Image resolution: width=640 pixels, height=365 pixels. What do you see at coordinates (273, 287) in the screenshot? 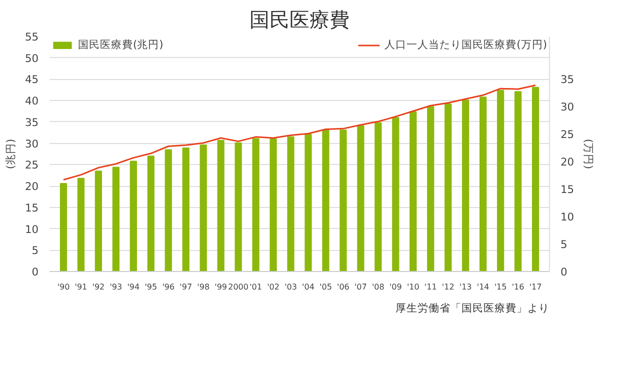
I see `x-tick-label: '02` at bounding box center [273, 287].